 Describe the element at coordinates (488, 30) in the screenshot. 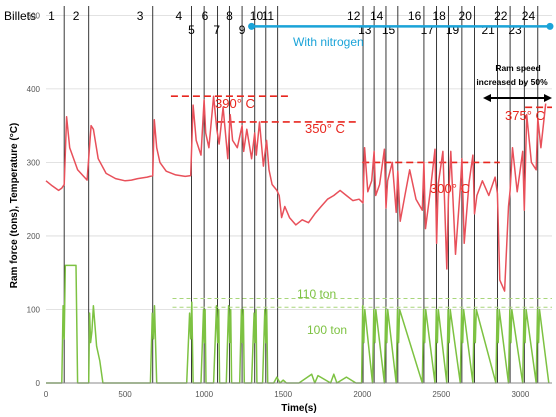

I see `billet-label-21: 21` at that location.